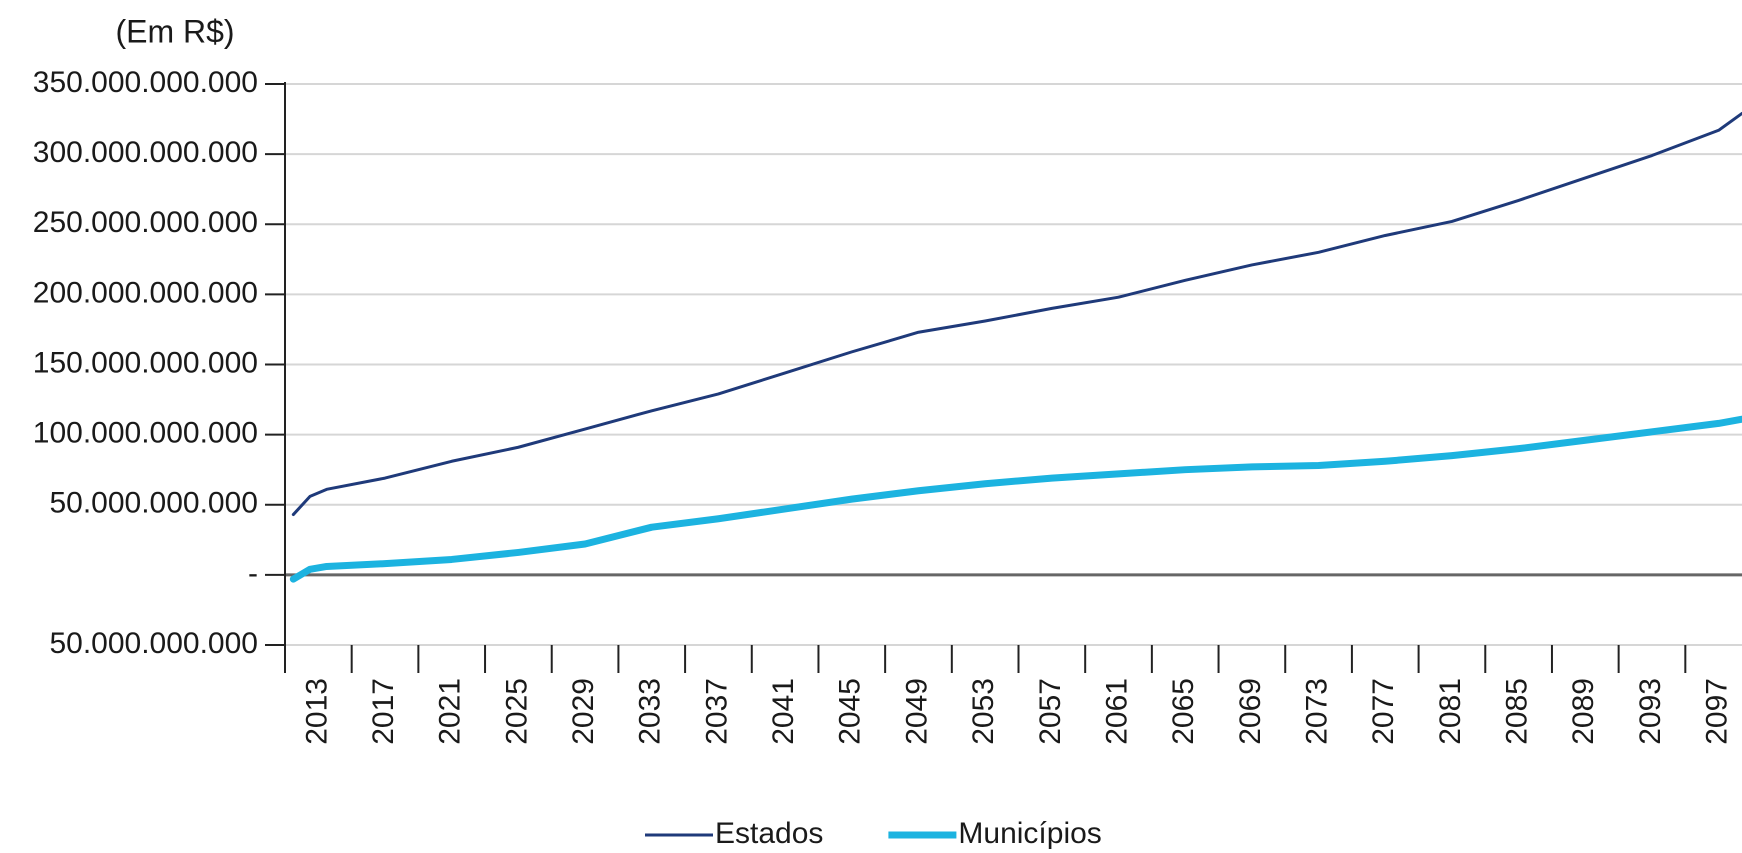 The image size is (1742, 853). What do you see at coordinates (316, 711) in the screenshot?
I see `x-tick-label: 2013` at bounding box center [316, 711].